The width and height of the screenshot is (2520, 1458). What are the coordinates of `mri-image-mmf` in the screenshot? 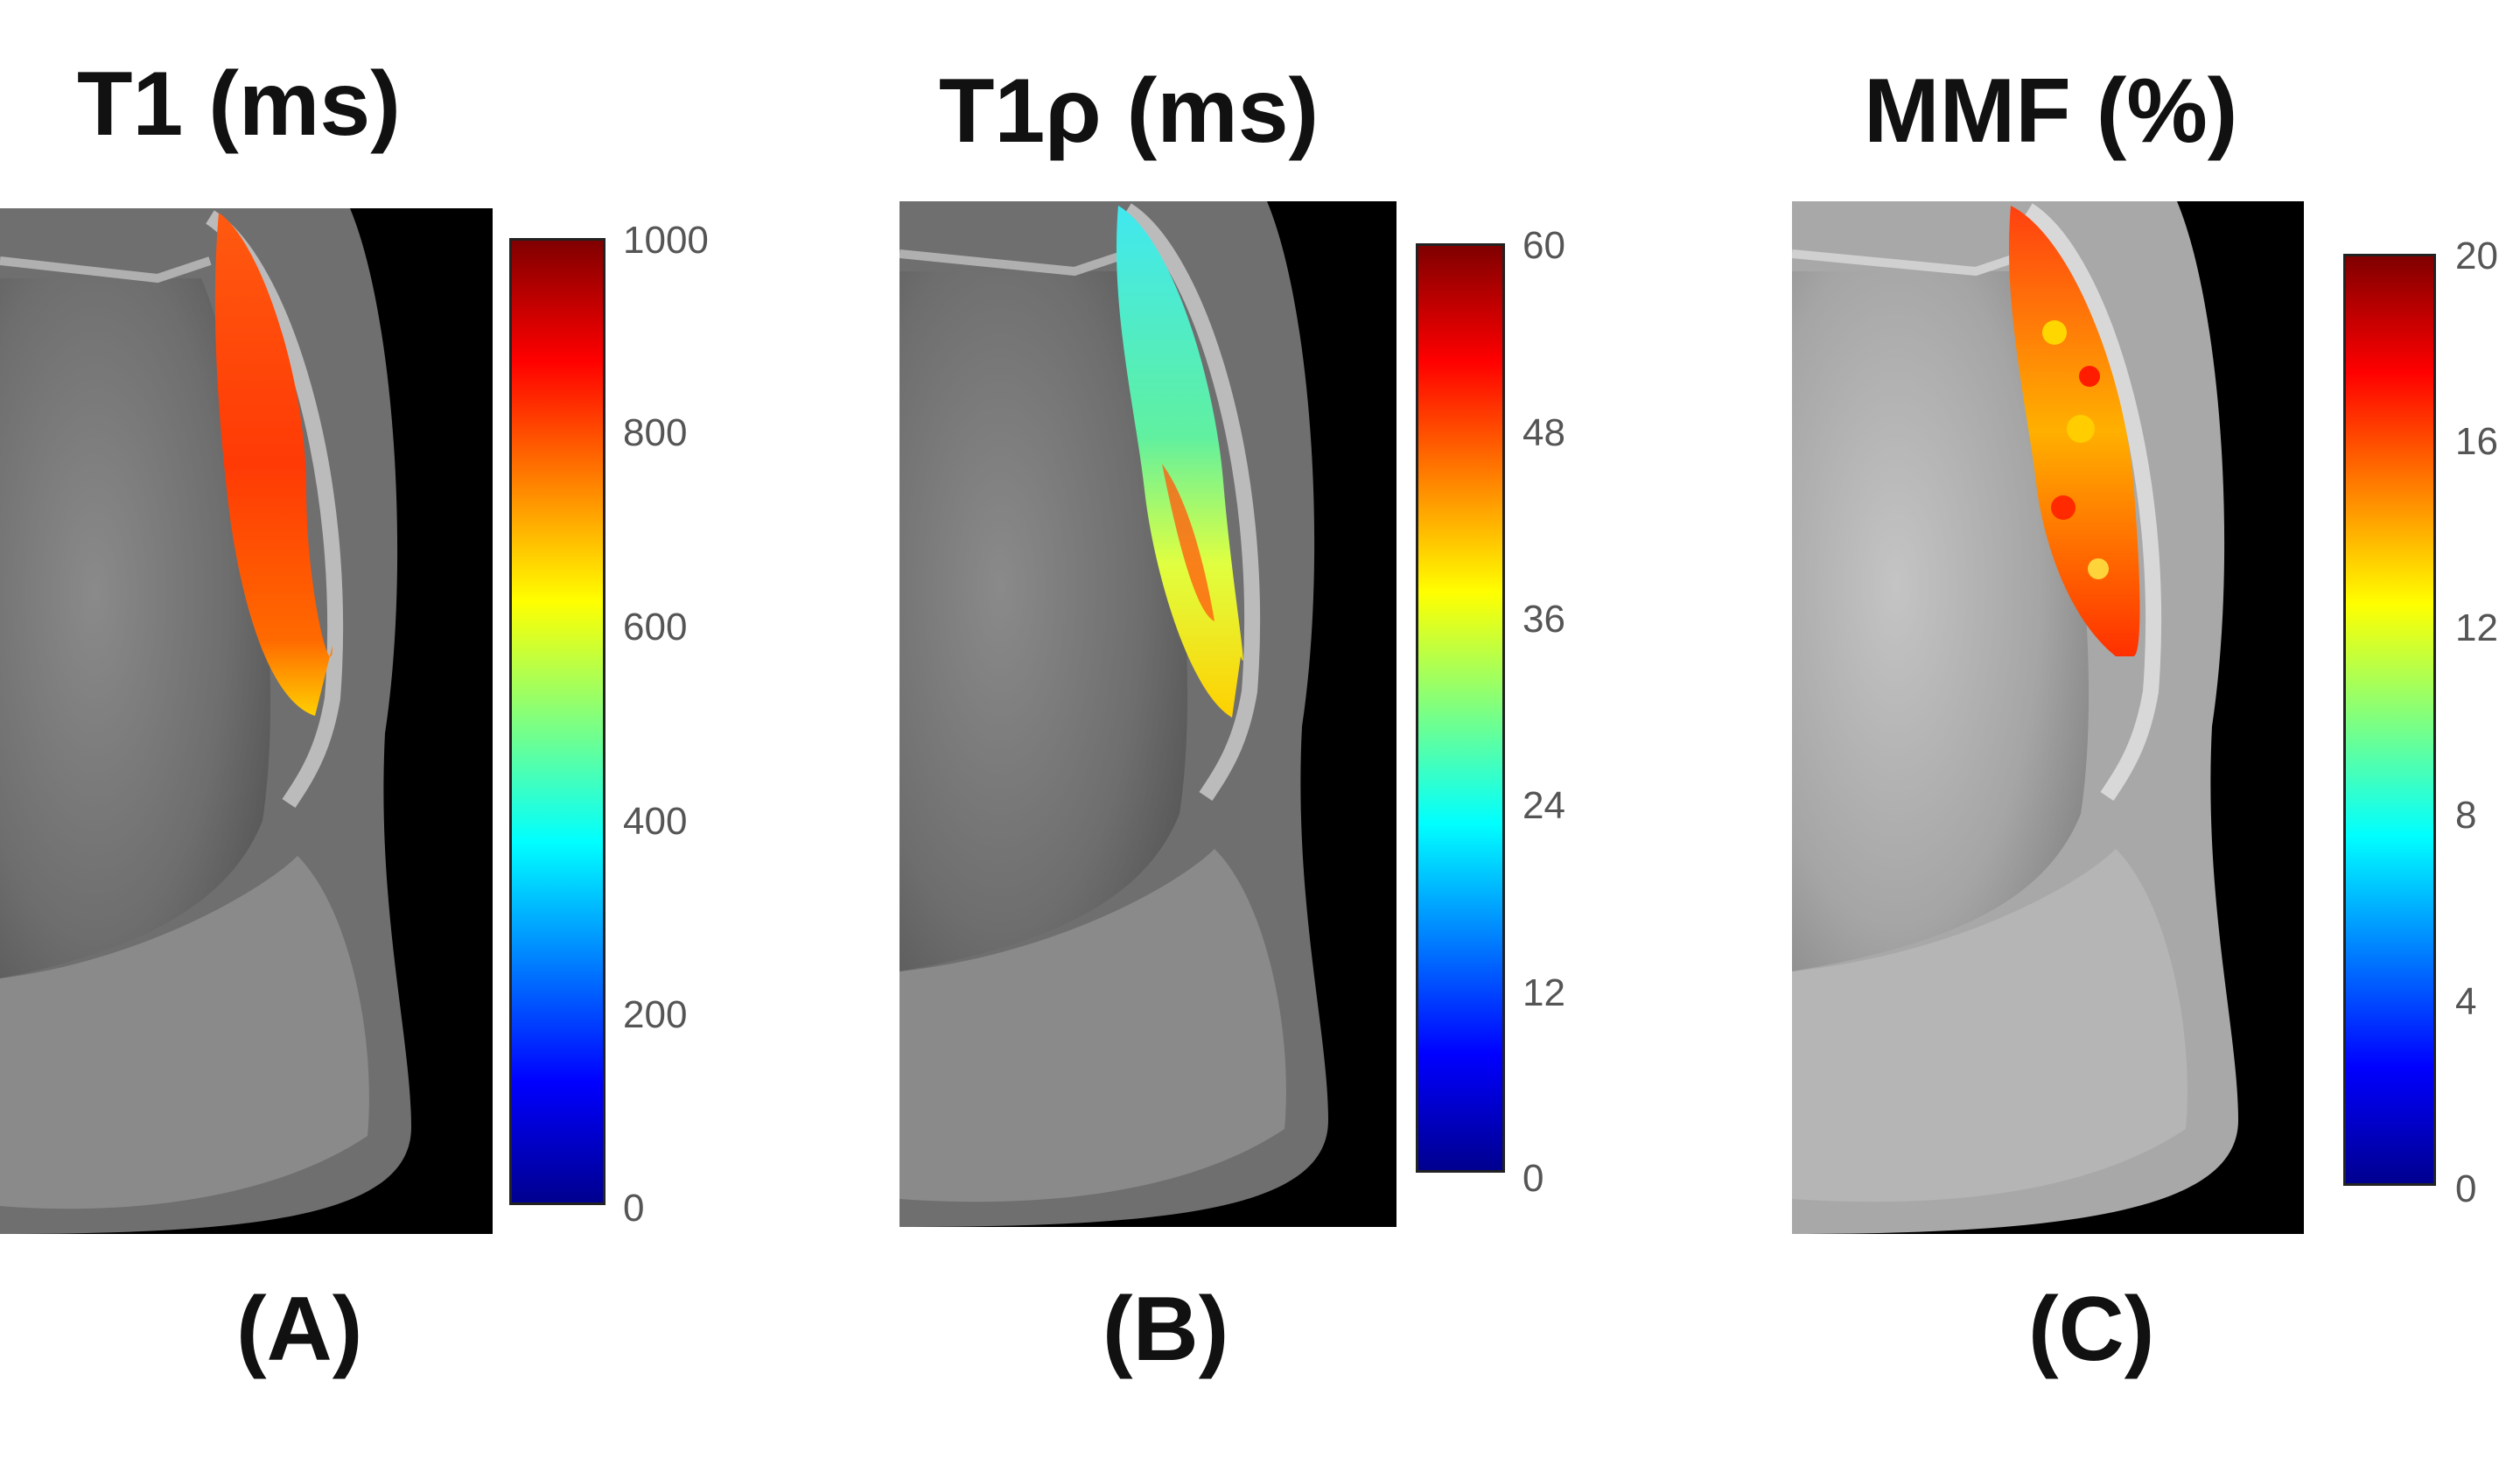 It's located at (2048, 717).